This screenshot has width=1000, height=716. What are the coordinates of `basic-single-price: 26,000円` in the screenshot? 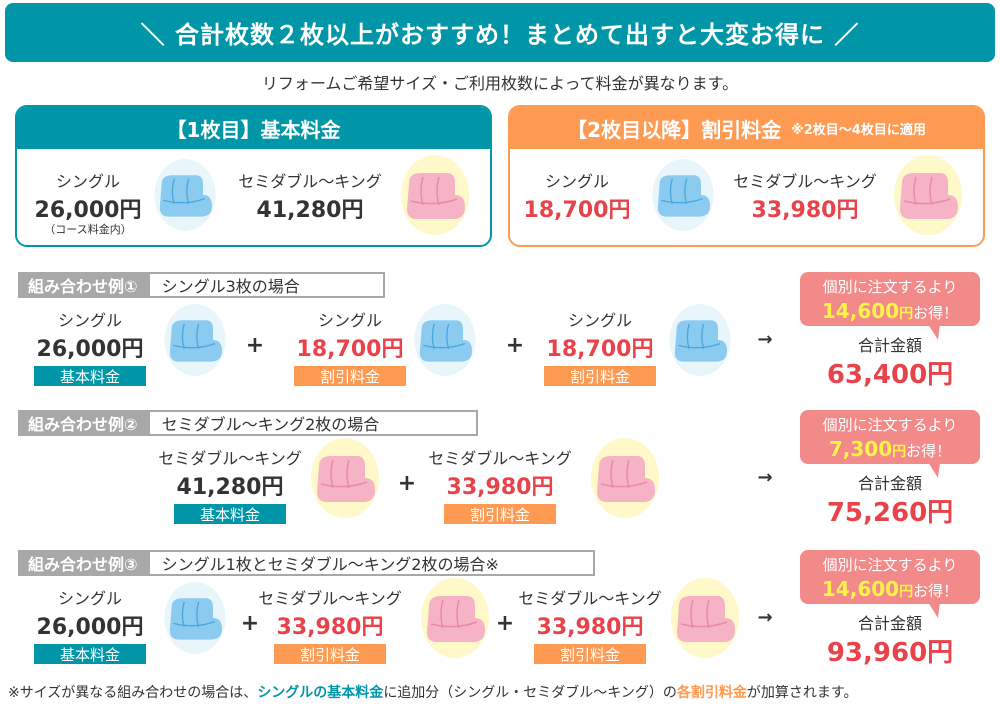 It's located at (88, 210).